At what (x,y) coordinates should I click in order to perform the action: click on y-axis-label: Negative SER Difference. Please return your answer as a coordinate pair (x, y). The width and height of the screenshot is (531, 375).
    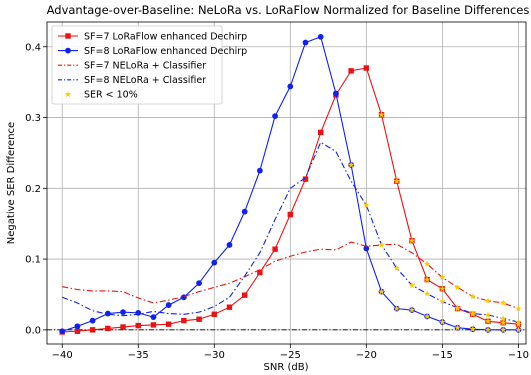
    Looking at the image, I should click on (11, 183).